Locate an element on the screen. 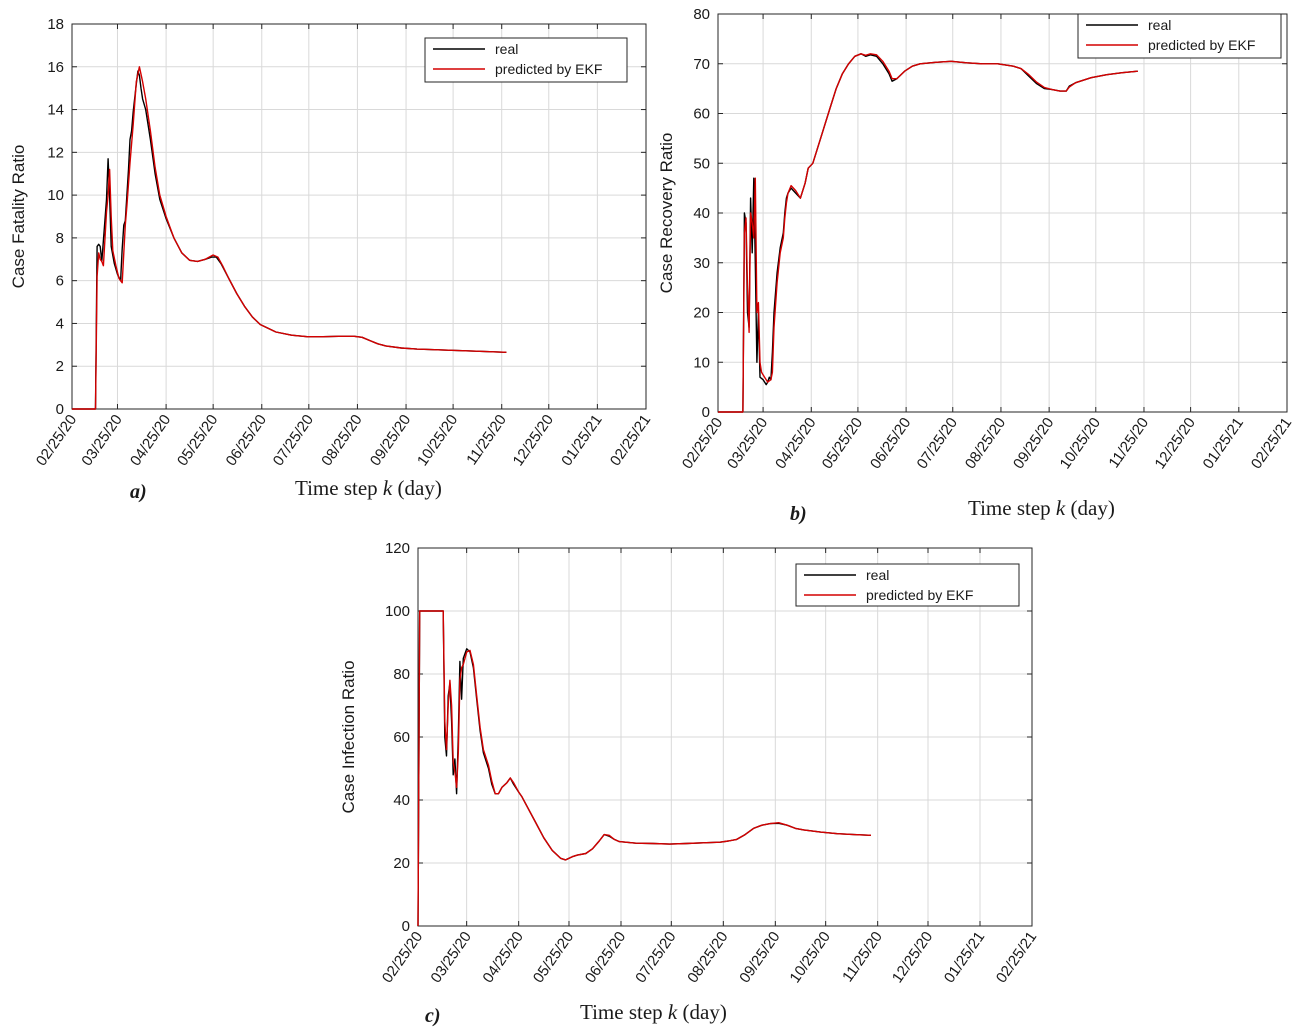 The height and width of the screenshot is (1029, 1304). y-tick-label: 100 is located at coordinates (397, 611).